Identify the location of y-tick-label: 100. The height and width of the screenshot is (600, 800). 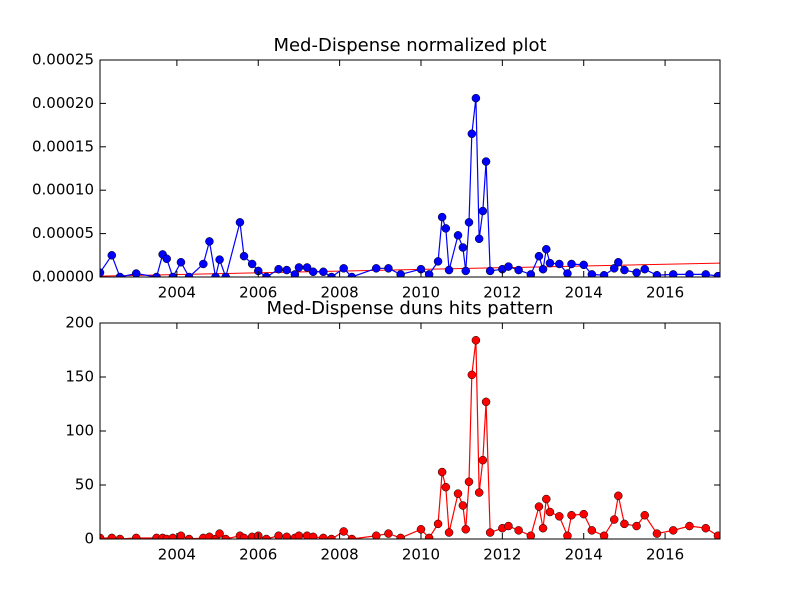
(79, 431).